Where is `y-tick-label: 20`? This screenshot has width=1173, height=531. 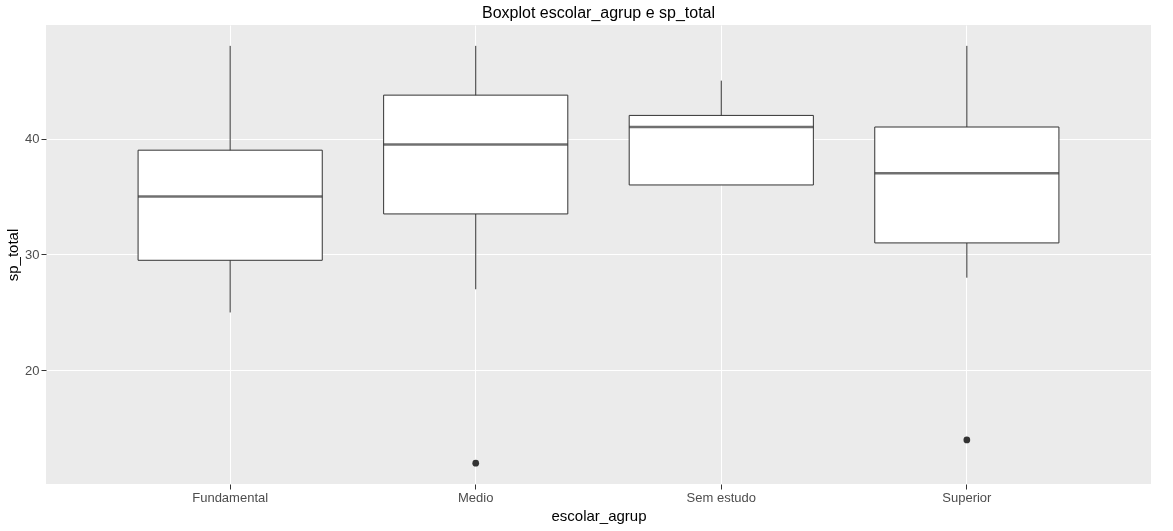 y-tick-label: 20 is located at coordinates (32, 370).